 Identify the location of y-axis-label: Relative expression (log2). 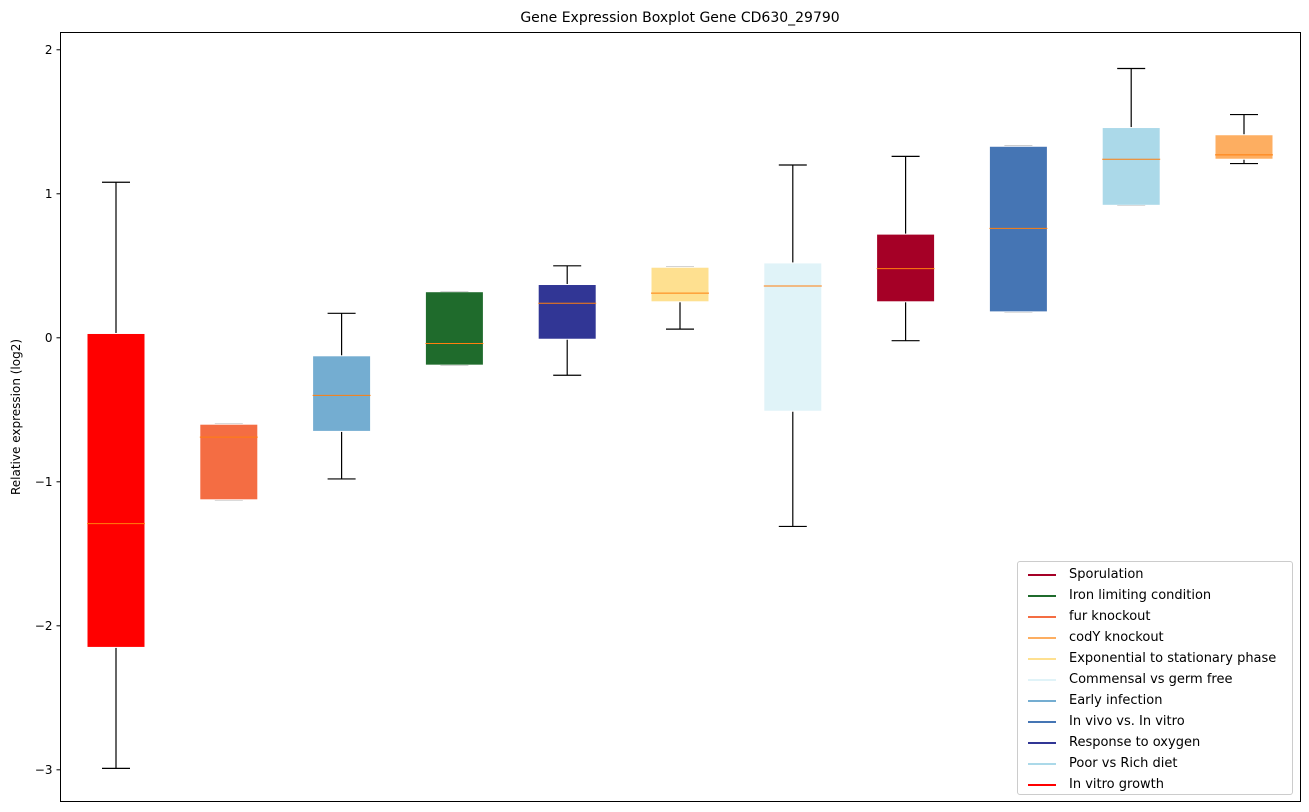
(16, 417).